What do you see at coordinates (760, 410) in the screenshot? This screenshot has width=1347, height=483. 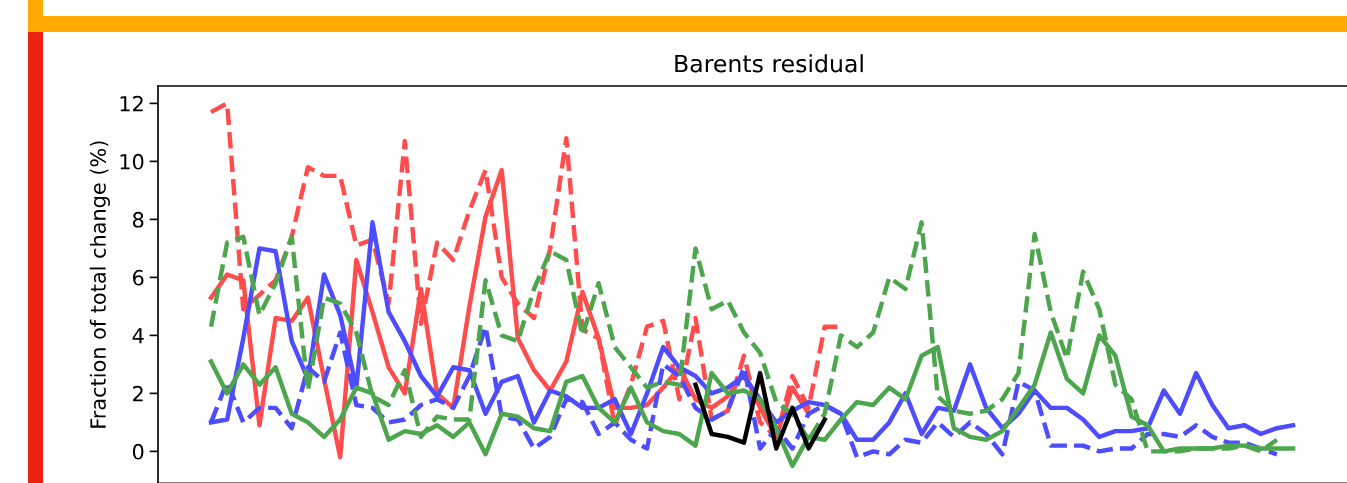 I see `line-series` at bounding box center [760, 410].